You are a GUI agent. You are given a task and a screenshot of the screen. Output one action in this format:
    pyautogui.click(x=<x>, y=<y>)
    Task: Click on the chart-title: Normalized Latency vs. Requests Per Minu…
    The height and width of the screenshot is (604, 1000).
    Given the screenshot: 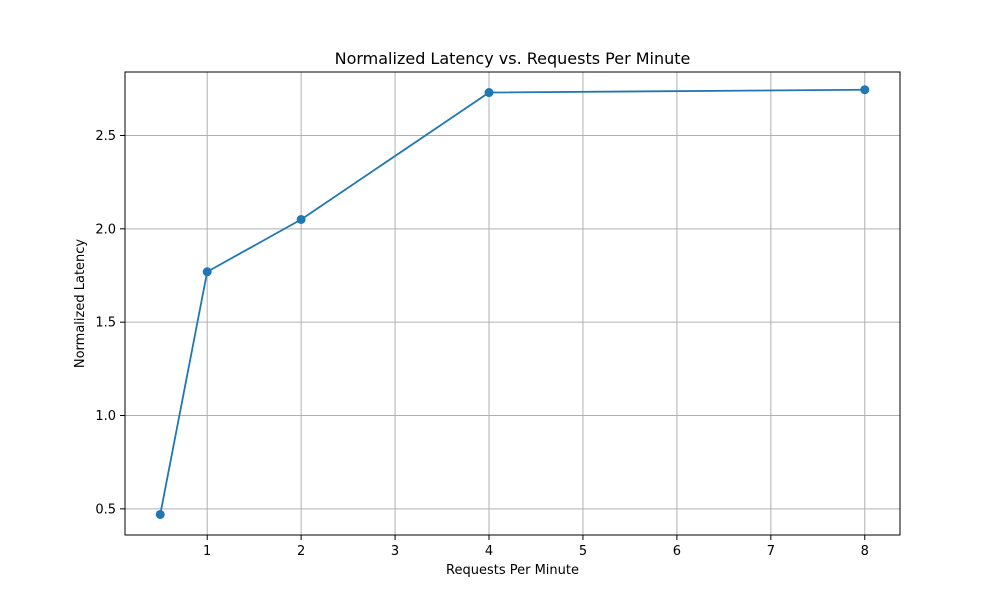 What is the action you would take?
    pyautogui.click(x=513, y=58)
    